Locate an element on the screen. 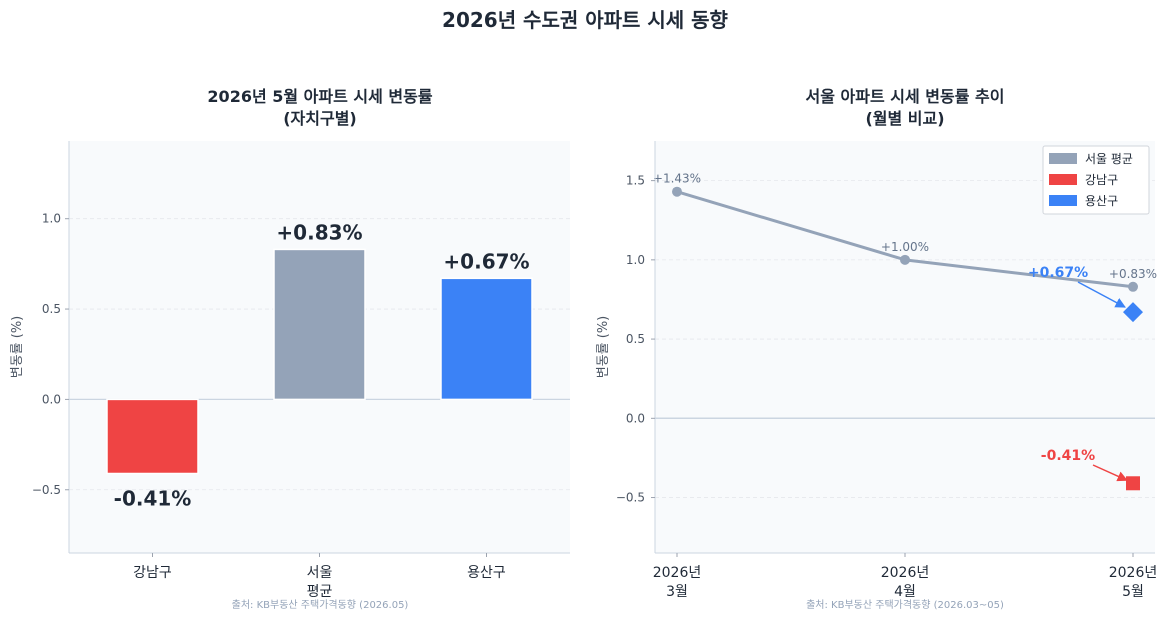 The height and width of the screenshot is (621, 1166). figure-title: 2026년 수도권 아파트 시세 동향 is located at coordinates (585, 20).